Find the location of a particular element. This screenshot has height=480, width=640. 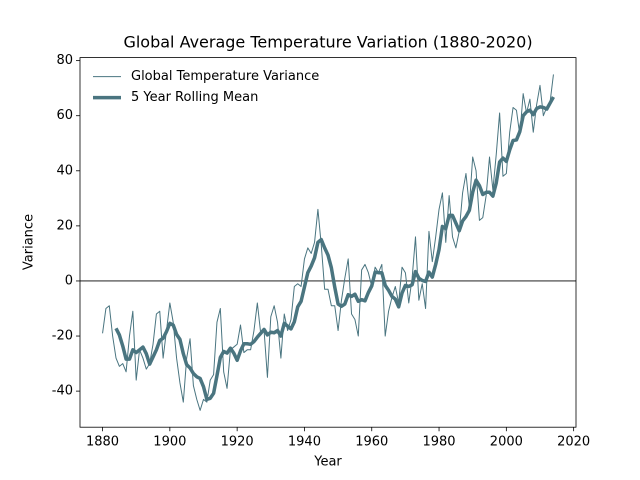

y-tick-label: 60 is located at coordinates (64, 115).